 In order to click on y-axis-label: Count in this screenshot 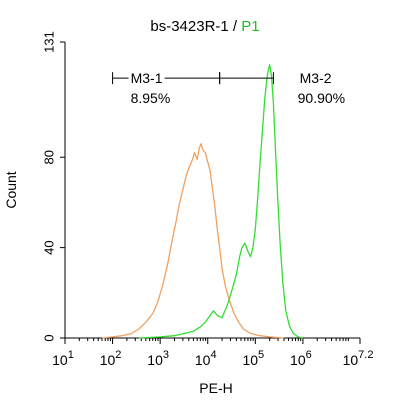, I will do `click(11, 189)`.